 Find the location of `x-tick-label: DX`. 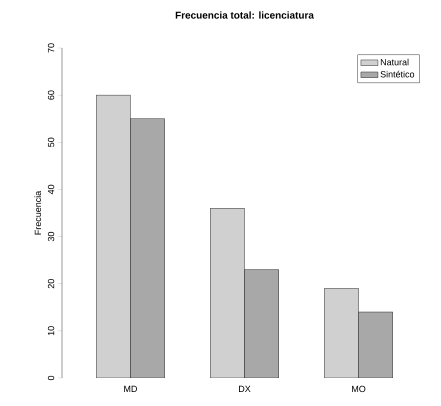

x-tick-label: DX is located at coordinates (245, 389).